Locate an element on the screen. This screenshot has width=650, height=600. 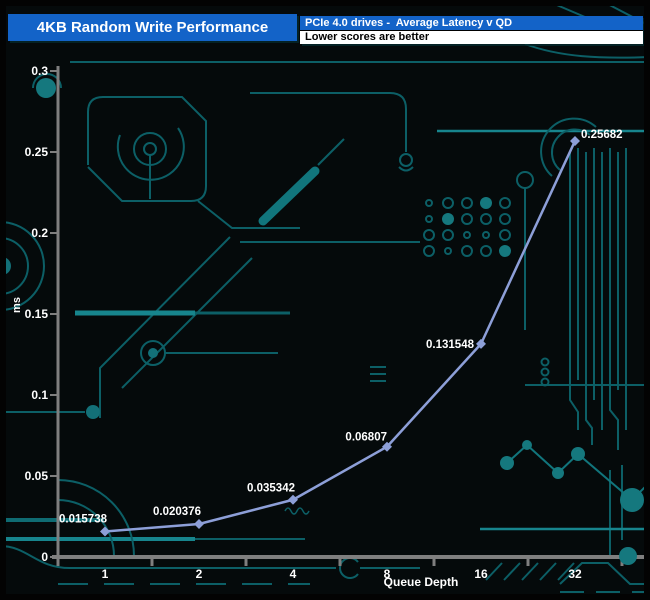
data-point-label: 0.06807 is located at coordinates (366, 438).